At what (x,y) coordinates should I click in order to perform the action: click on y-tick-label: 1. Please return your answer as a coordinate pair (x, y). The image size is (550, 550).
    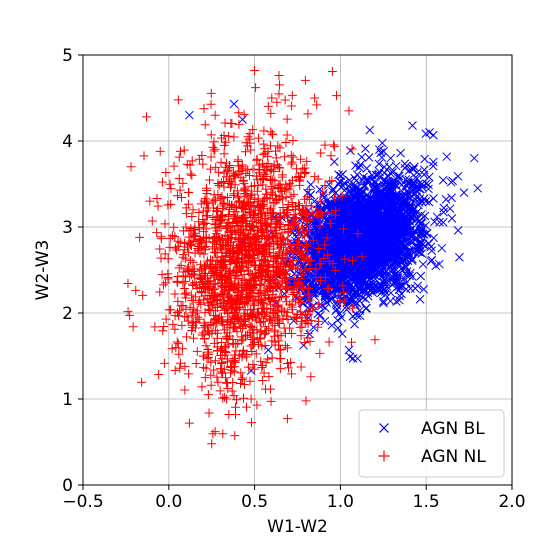
    Looking at the image, I should click on (67, 400).